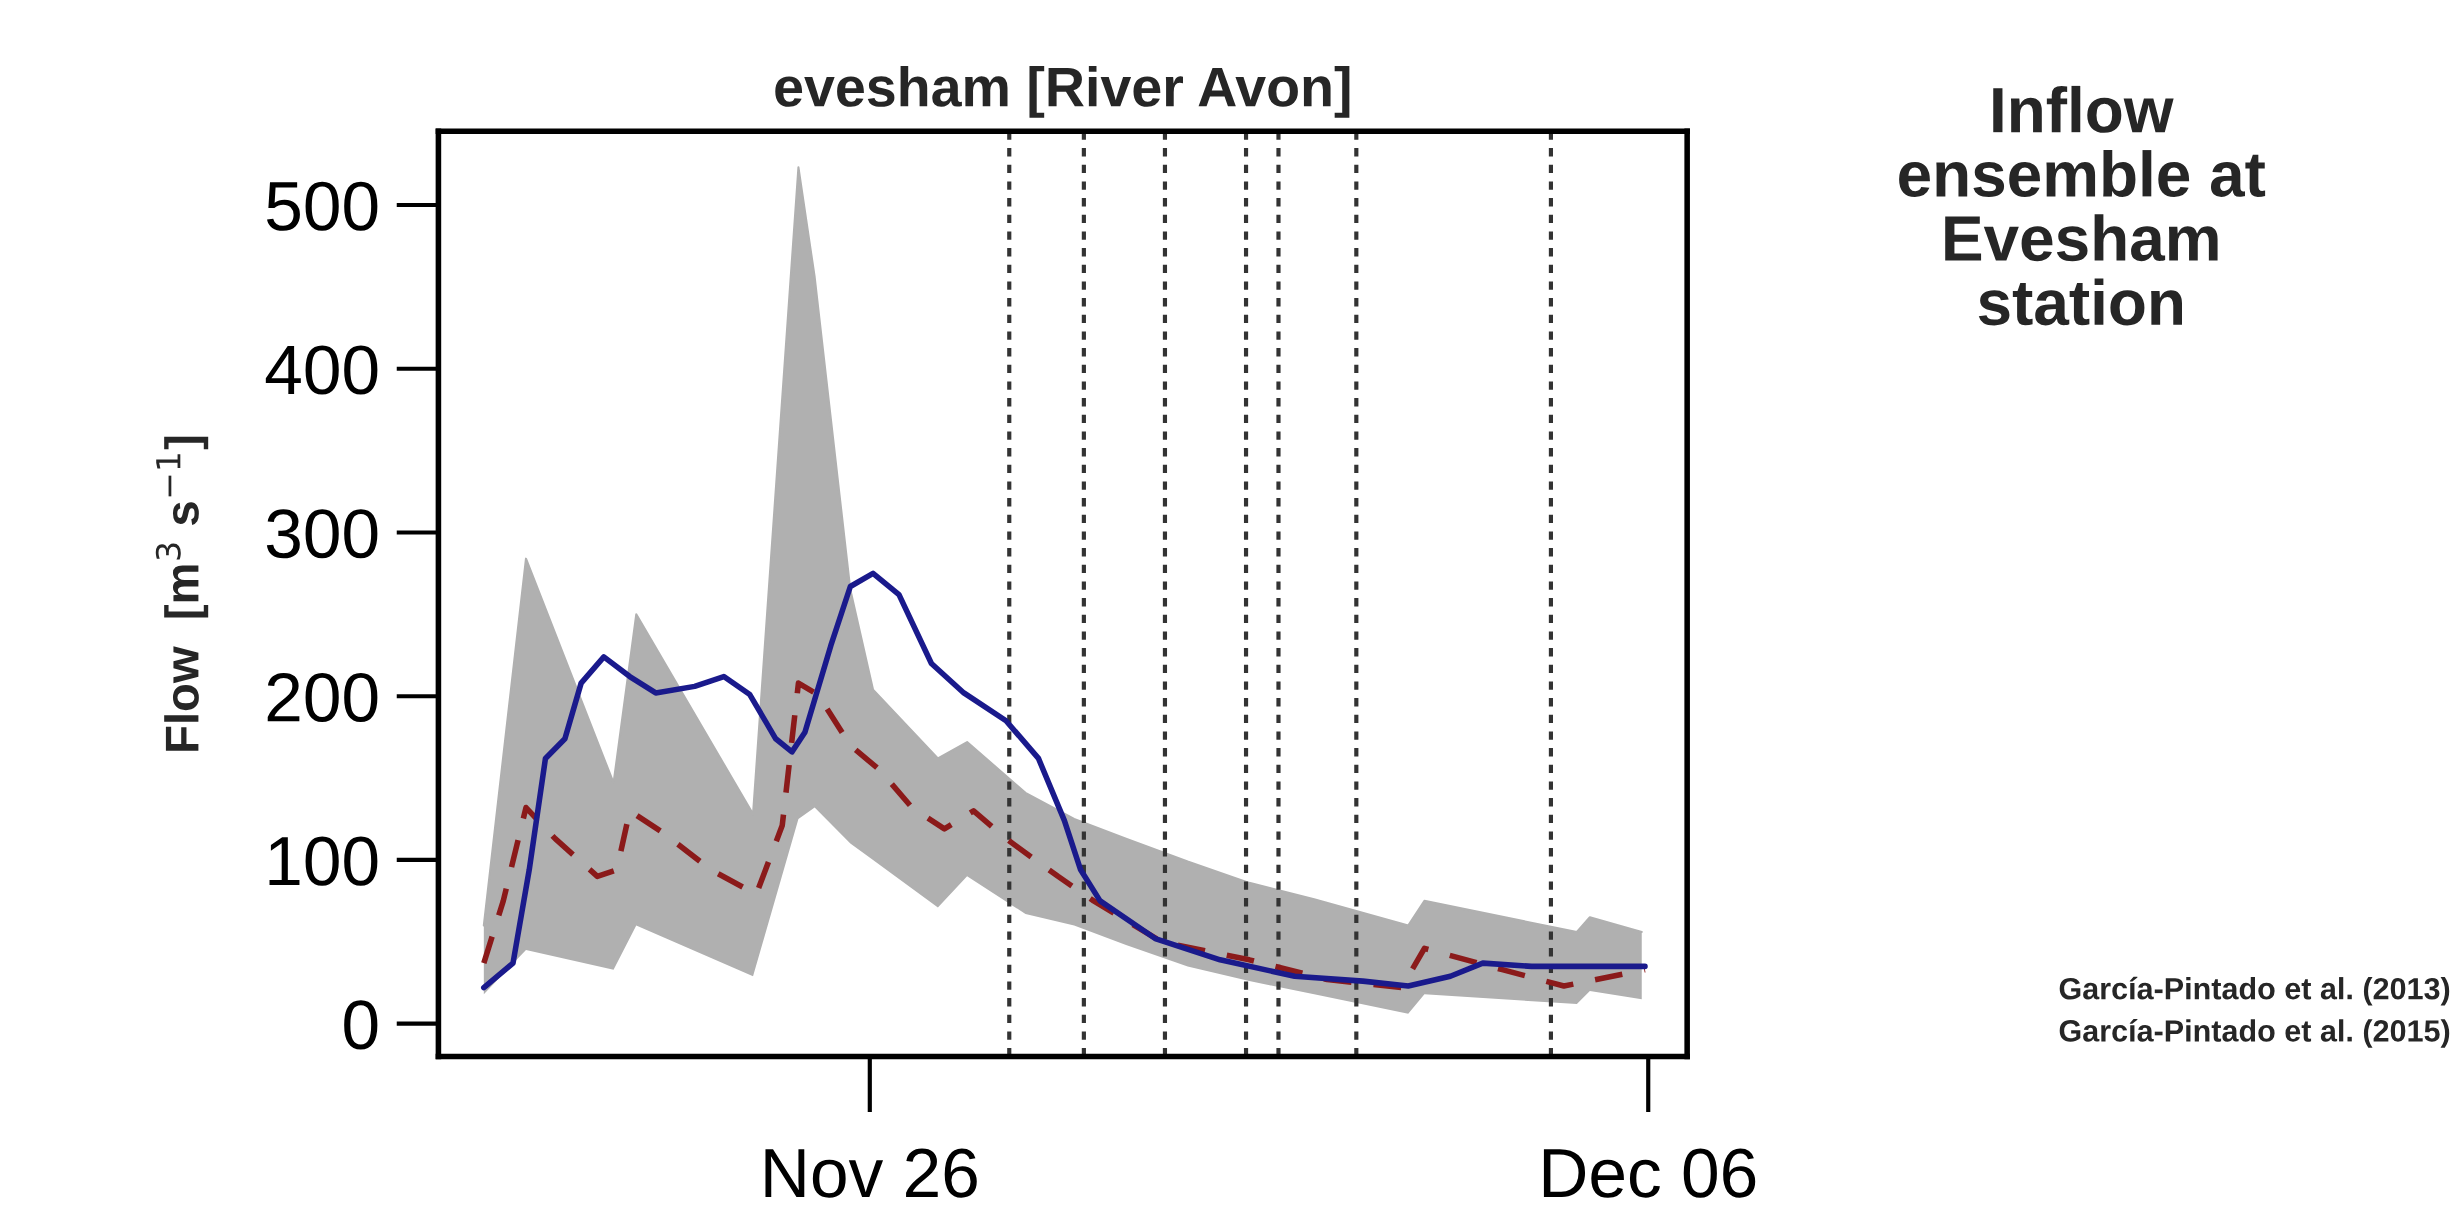 This screenshot has height=1227, width=2463. Describe the element at coordinates (2082, 205) in the screenshot. I see `text: Inflow ensemble at Evesham station` at that location.